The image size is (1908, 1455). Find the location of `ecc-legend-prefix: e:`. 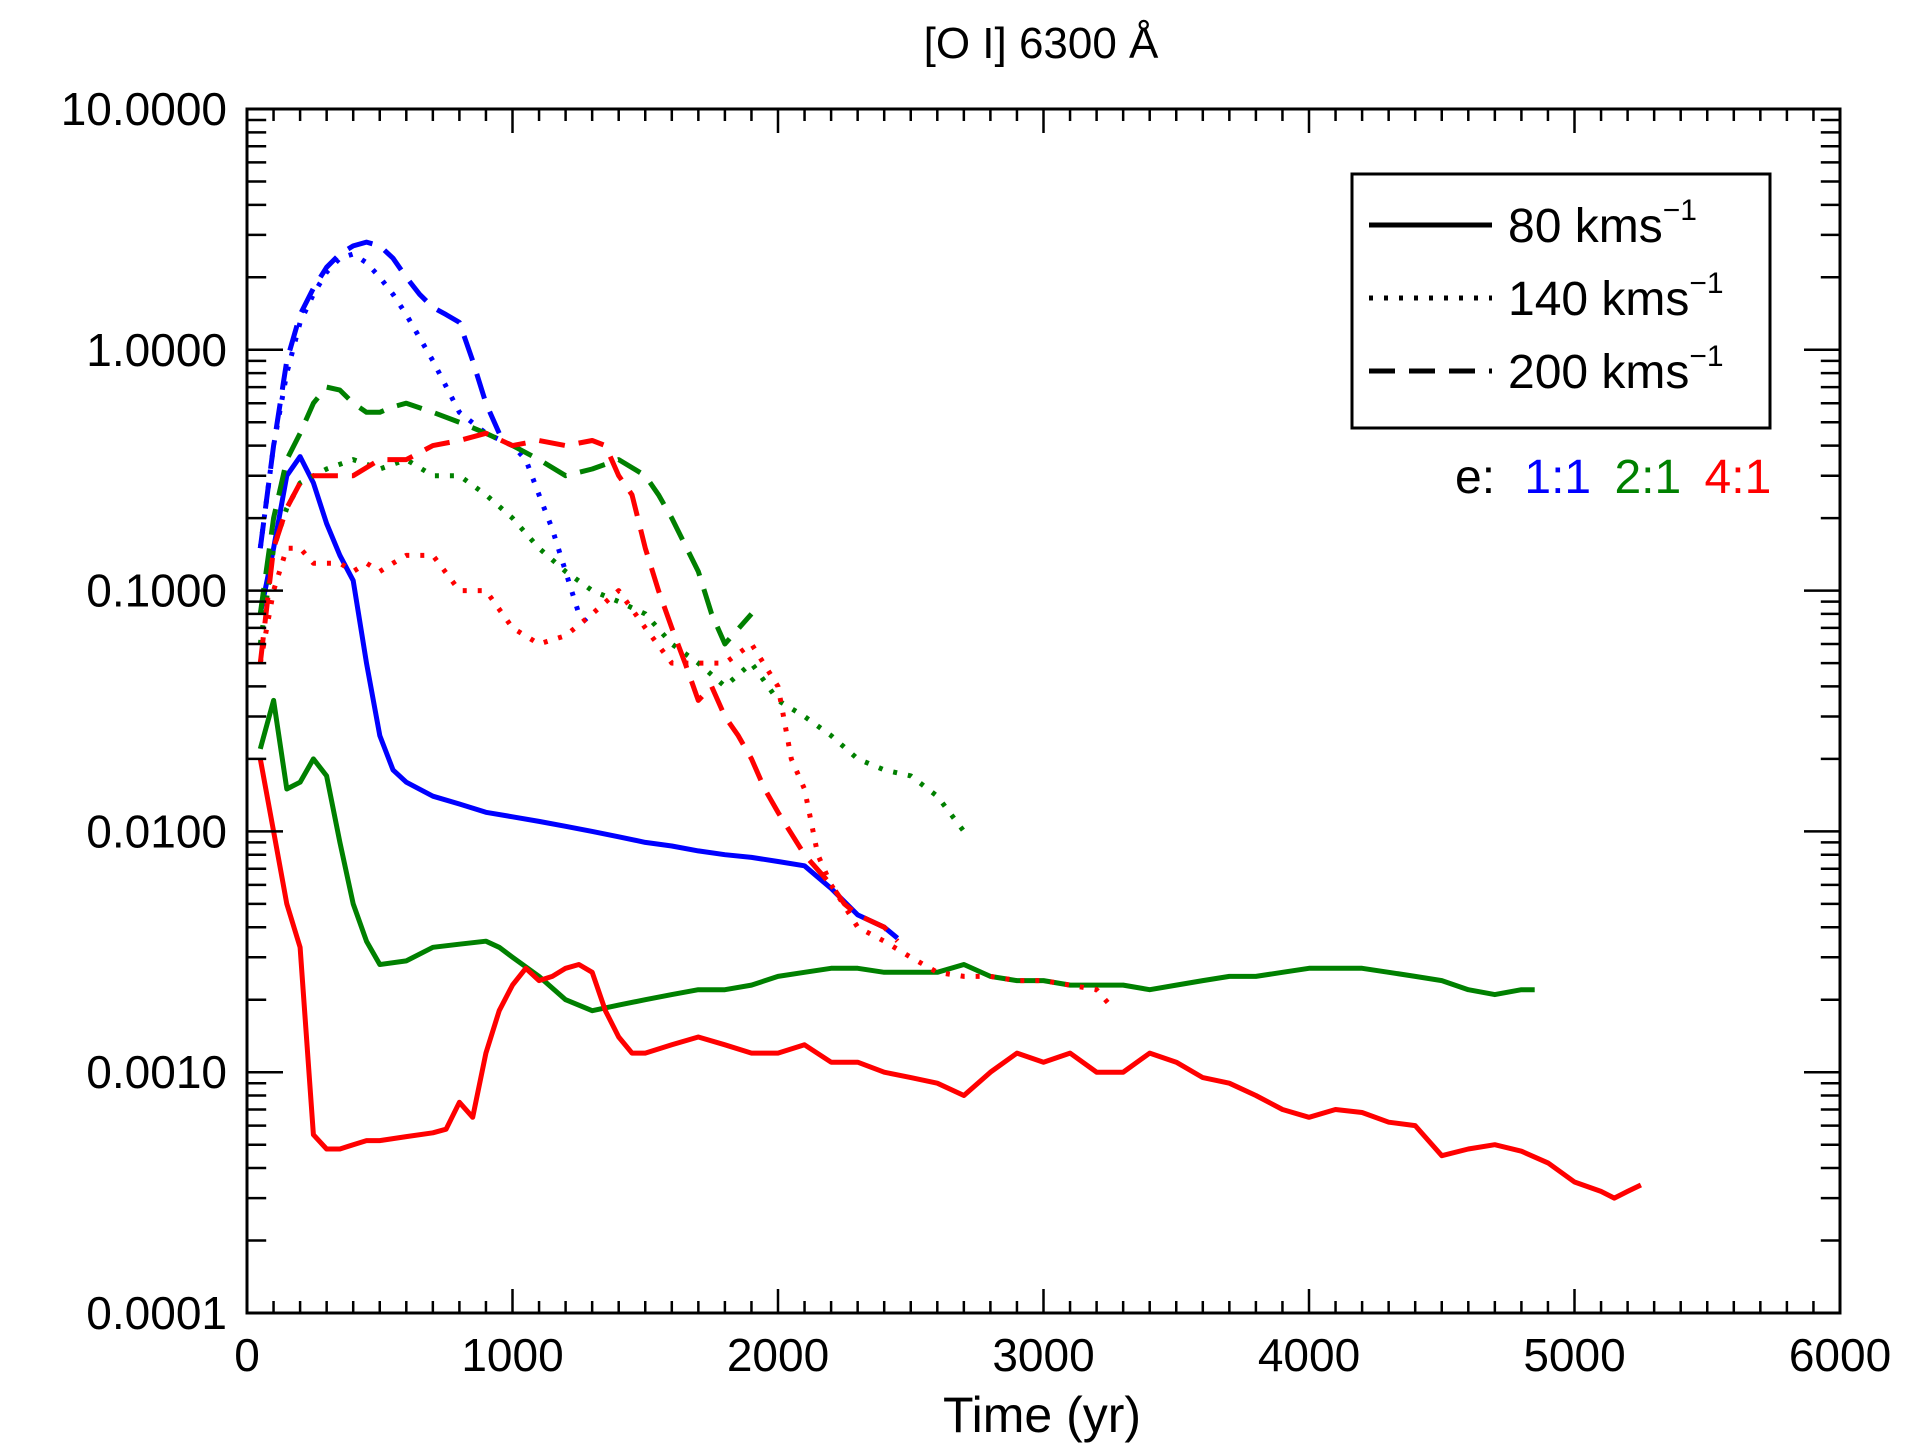

ecc-legend-prefix: e: is located at coordinates (1475, 477).